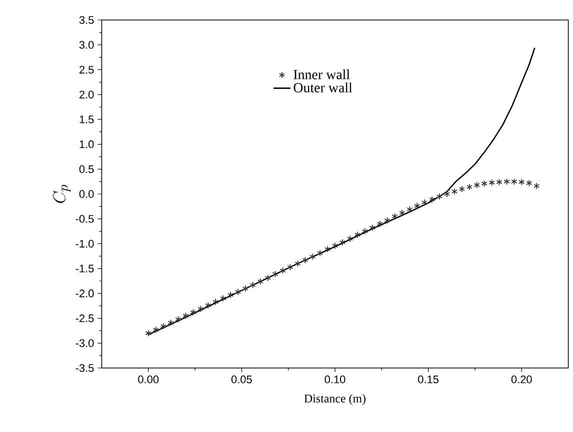 This screenshot has height=432, width=573. Describe the element at coordinates (85, 318) in the screenshot. I see `y-tick-label: -2.5` at that location.